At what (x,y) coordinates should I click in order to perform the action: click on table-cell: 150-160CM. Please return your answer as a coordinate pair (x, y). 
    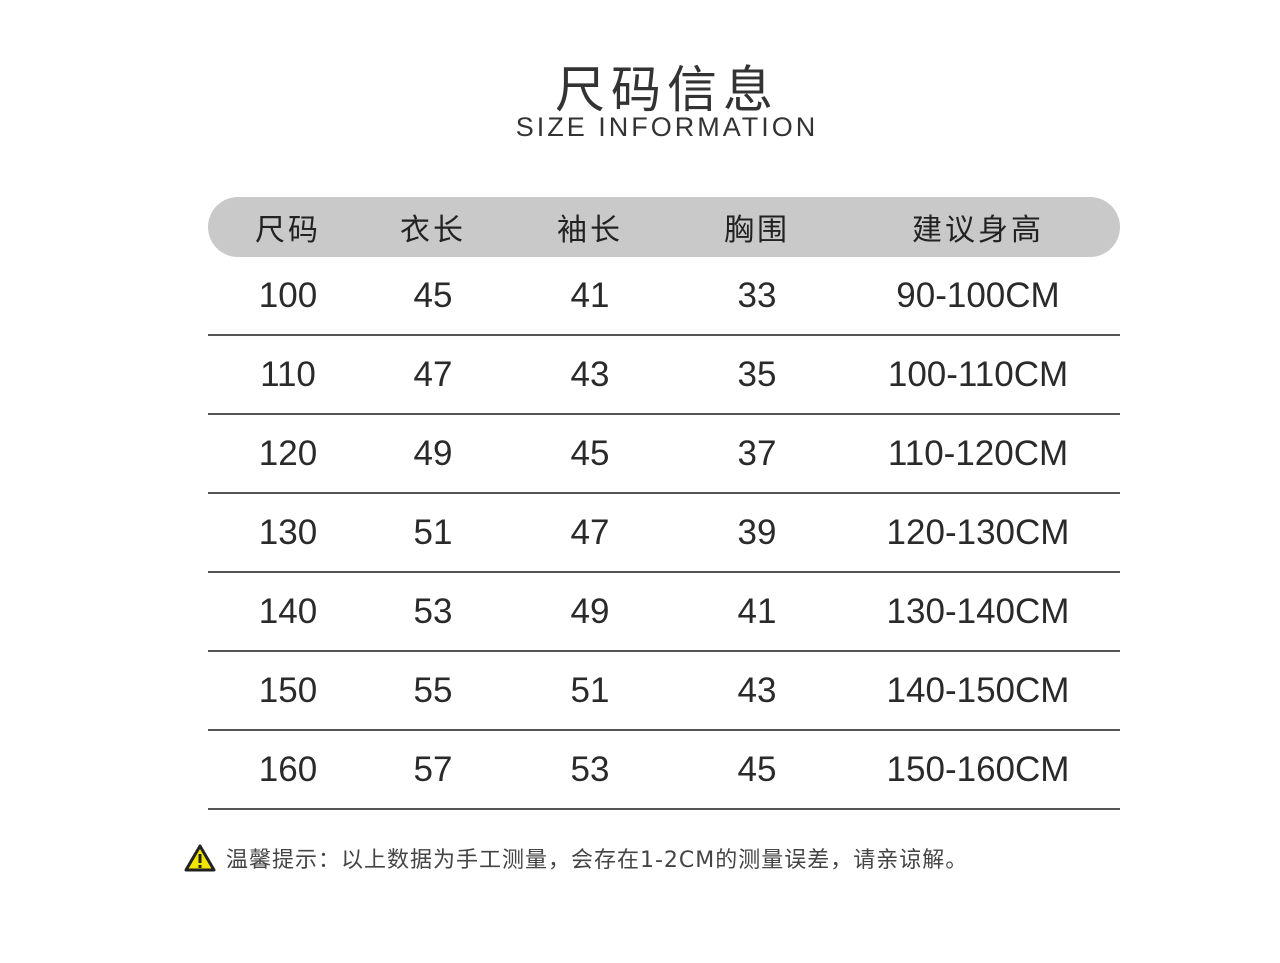
    Looking at the image, I should click on (978, 769).